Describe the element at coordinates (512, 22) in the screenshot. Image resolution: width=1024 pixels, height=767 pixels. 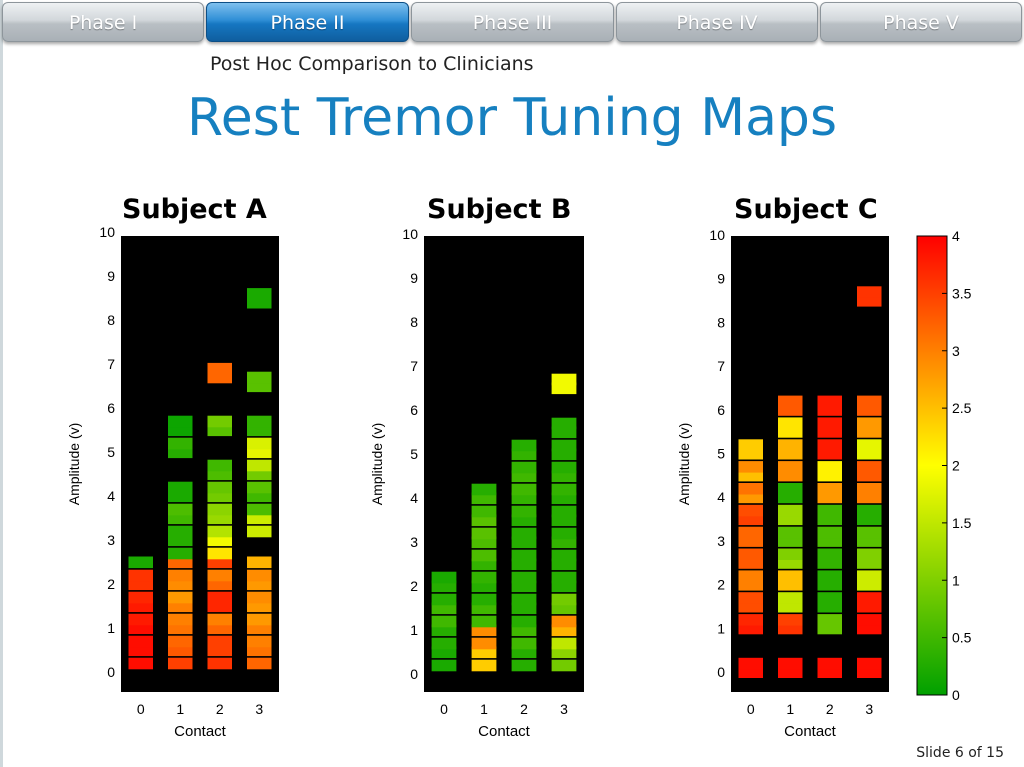
I see `tab-phase-3: Phase III` at that location.